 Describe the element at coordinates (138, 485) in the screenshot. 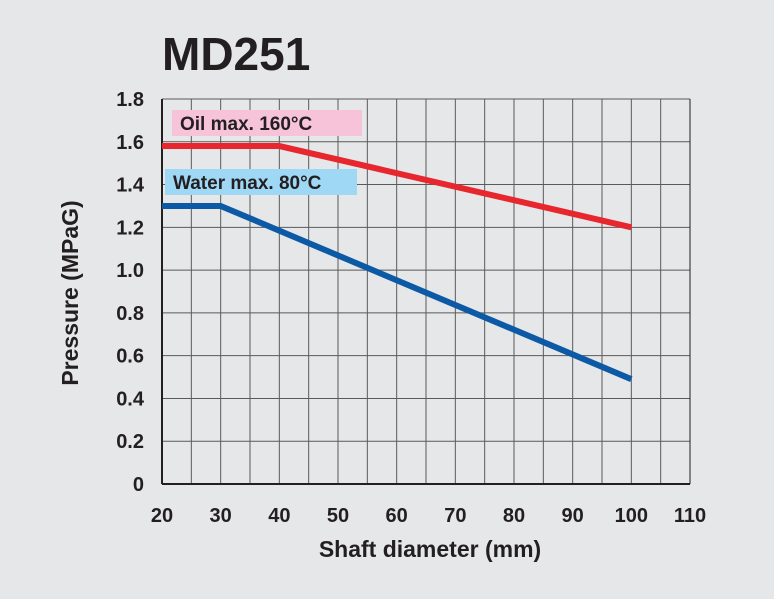

I see `y-tick-label: 0` at that location.